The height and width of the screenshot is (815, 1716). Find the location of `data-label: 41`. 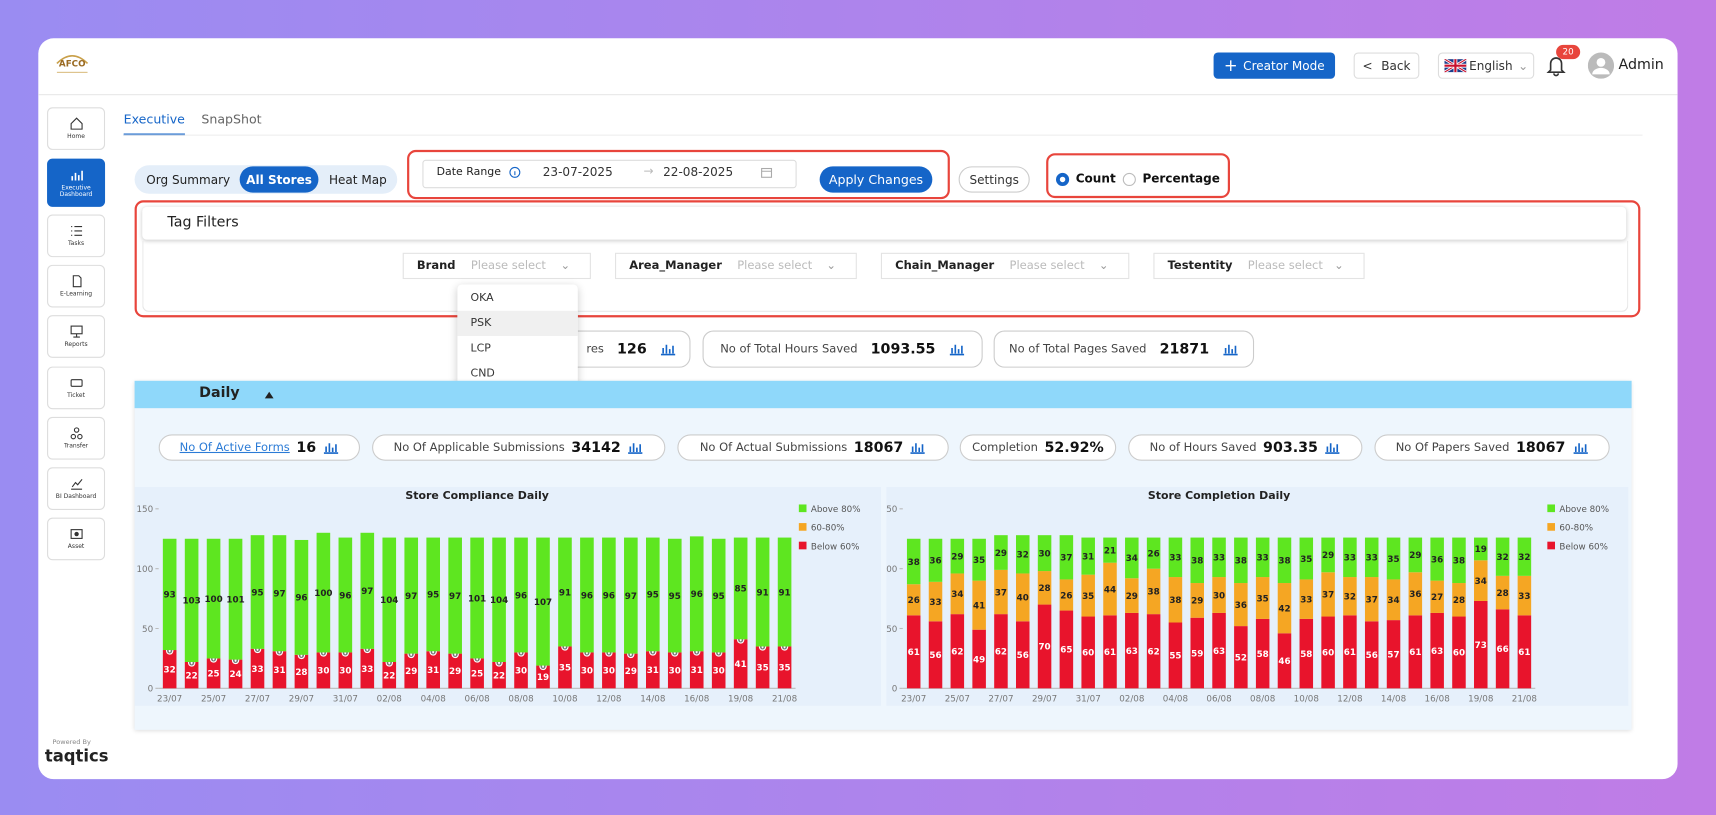

data-label: 41 is located at coordinates (741, 665).